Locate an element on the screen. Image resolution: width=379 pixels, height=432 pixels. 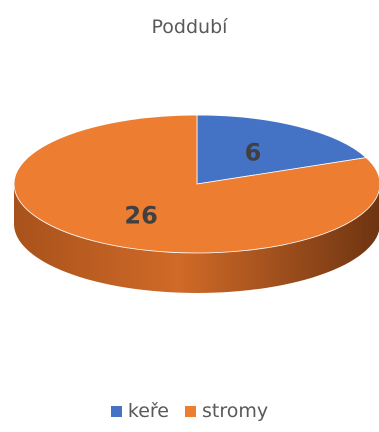
legend: keře stromy is located at coordinates (189, 411).